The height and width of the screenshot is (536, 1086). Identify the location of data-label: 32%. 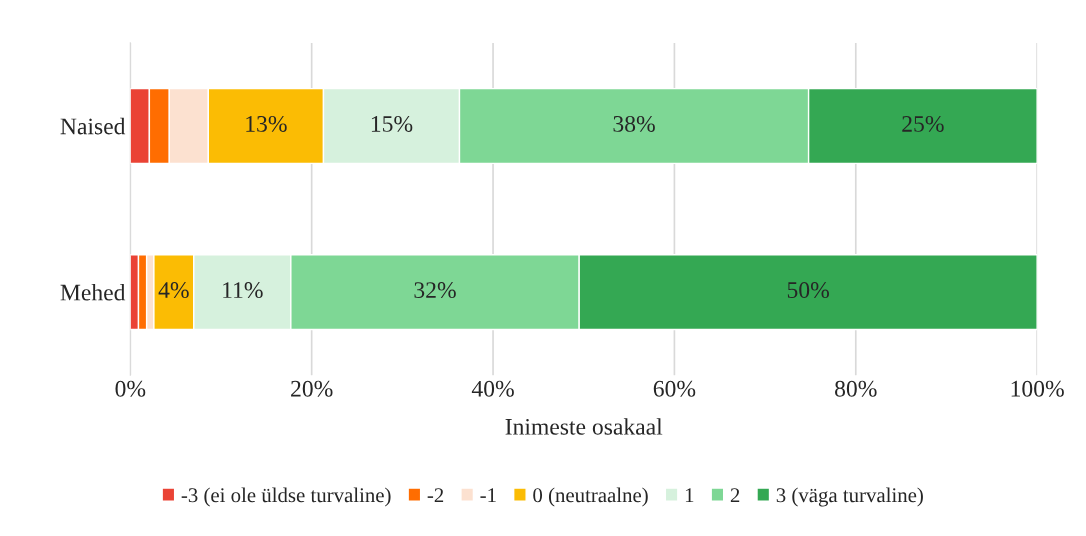
(435, 290).